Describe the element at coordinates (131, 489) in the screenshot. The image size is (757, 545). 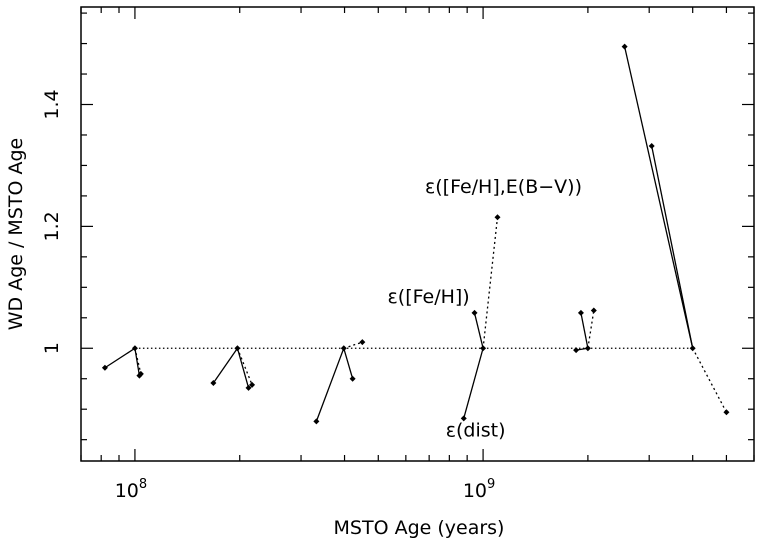
I see `x-tick-label: 10⁸` at that location.